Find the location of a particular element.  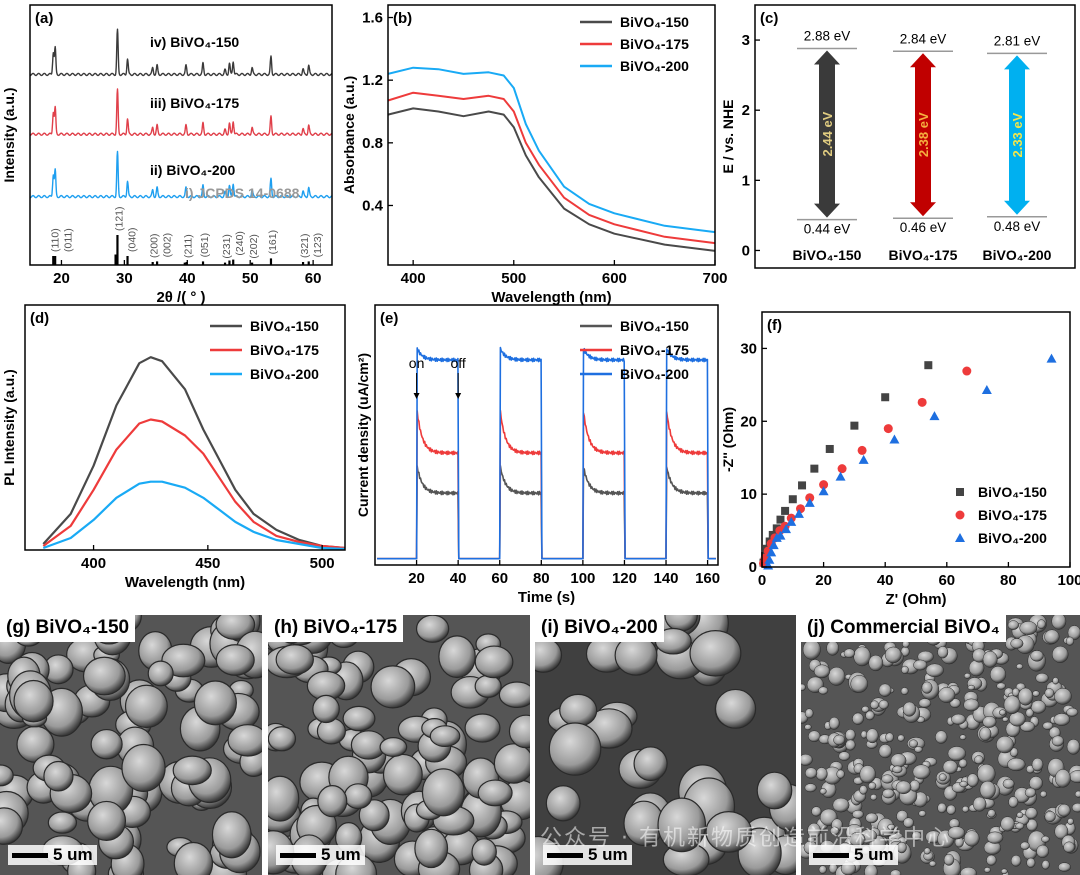

series-line is located at coordinates (194, 453).